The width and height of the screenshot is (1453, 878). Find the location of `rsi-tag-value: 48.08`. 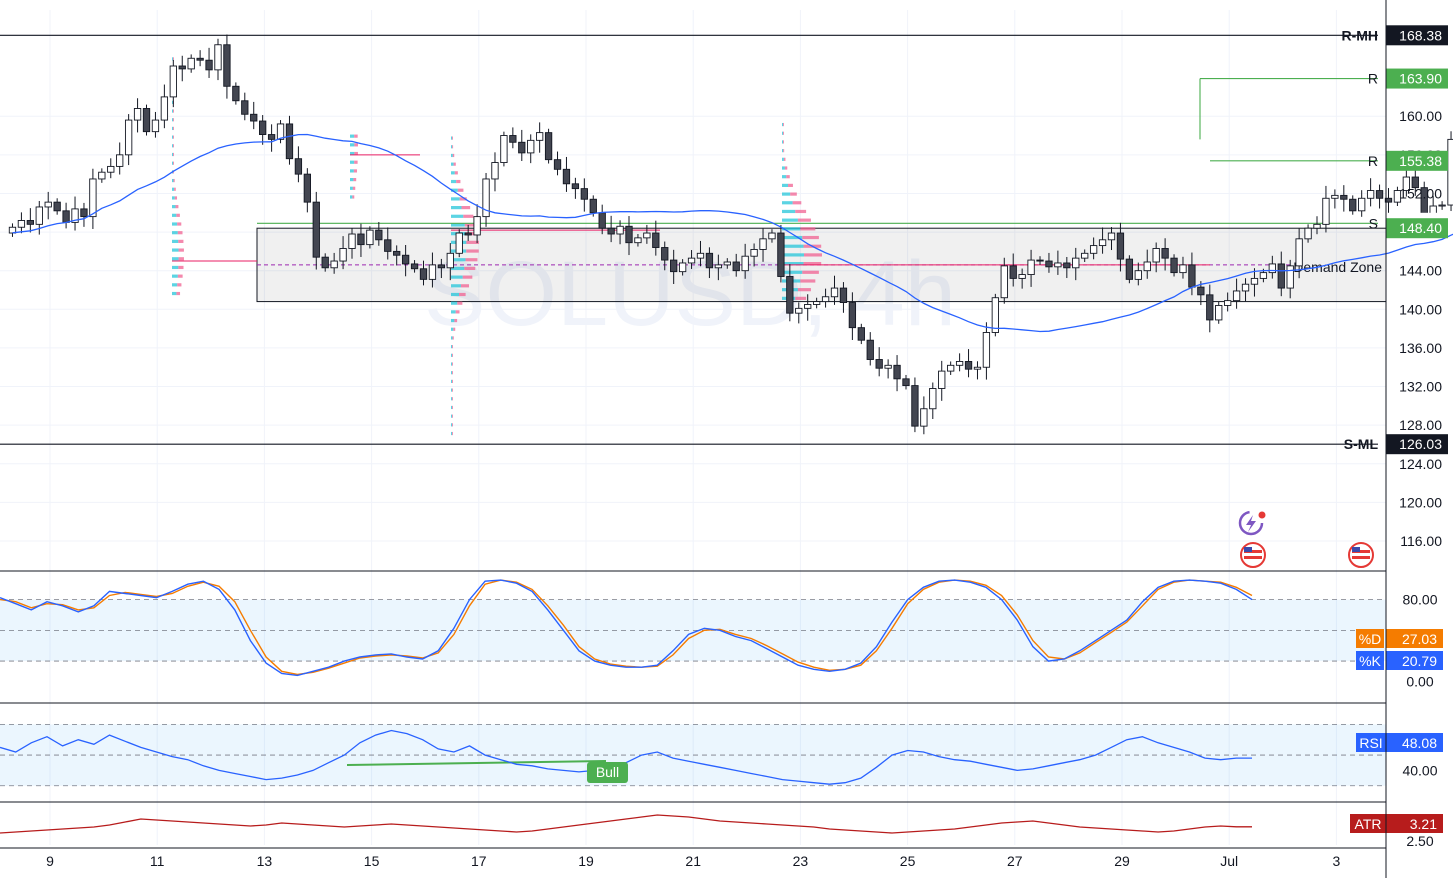

rsi-tag-value: 48.08 is located at coordinates (1419, 743).